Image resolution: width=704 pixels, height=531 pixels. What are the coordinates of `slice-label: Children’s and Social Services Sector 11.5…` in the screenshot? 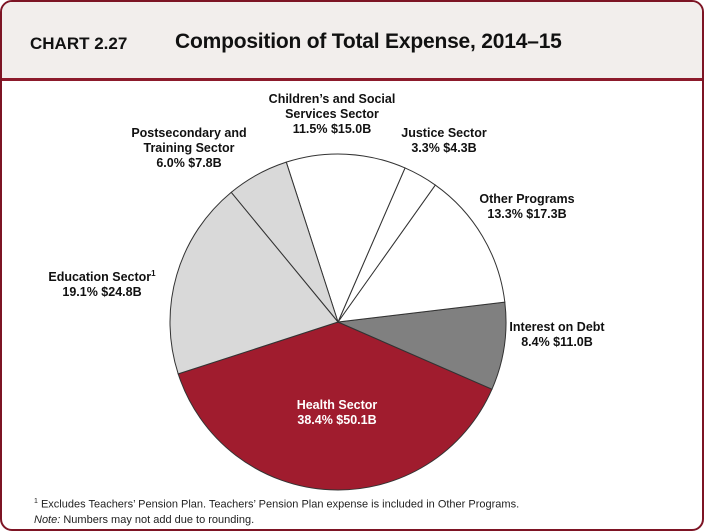 It's located at (332, 114).